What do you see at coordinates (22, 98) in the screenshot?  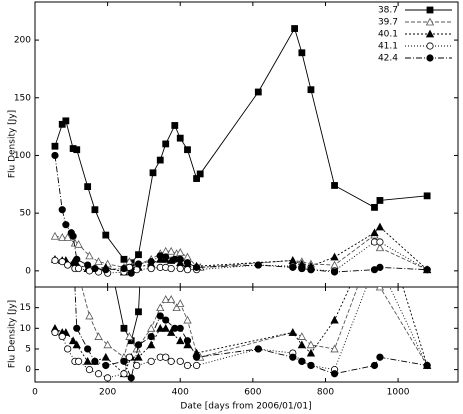 I see `y-tick-label: 150` at bounding box center [22, 98].